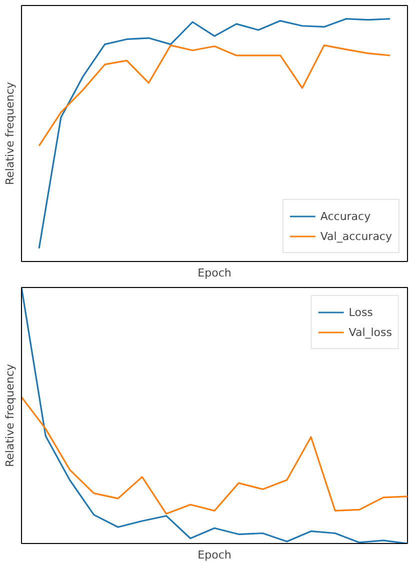 This screenshot has height=563, width=409. Describe the element at coordinates (370, 332) in the screenshot. I see `legend-label: Val_loss` at that location.